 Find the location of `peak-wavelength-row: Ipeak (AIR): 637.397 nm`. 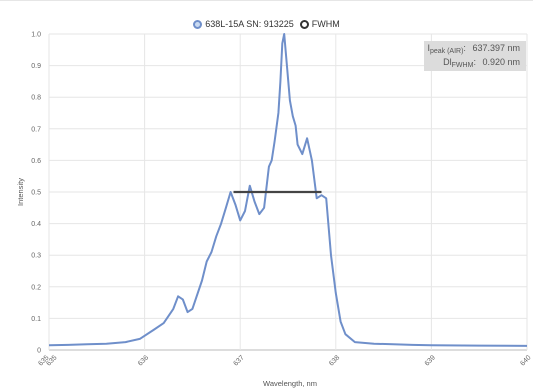

peak-wavelength-row: Ipeak (AIR): 637.397 nm is located at coordinates (473, 49).